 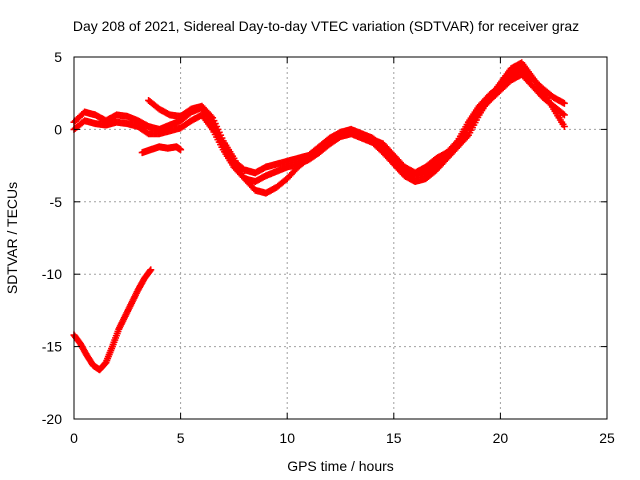 What do you see at coordinates (58, 57) in the screenshot?
I see `y-tick-label: 5` at bounding box center [58, 57].